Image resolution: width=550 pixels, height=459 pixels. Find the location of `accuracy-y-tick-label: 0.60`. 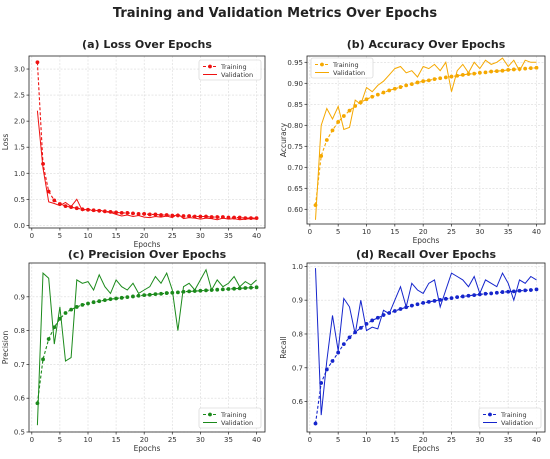

accuracy-y-tick-label: 0.60 is located at coordinates (295, 210).